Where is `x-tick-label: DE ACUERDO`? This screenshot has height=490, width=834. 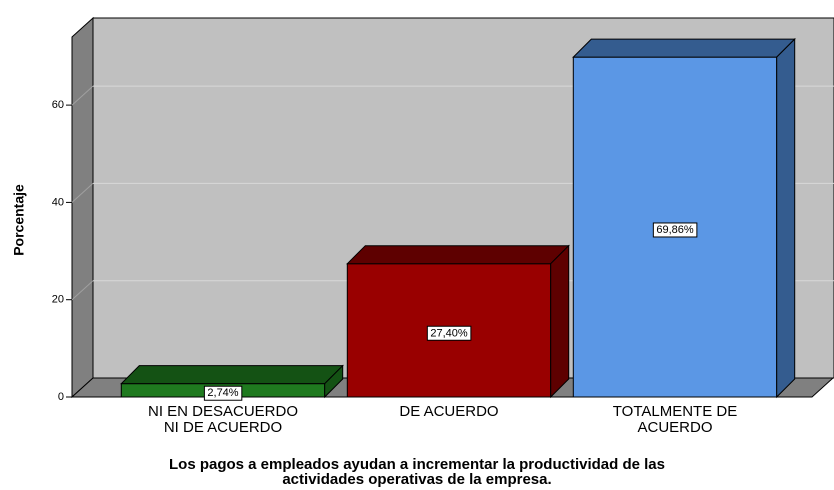 x-tick-label: DE ACUERDO is located at coordinates (448, 411).